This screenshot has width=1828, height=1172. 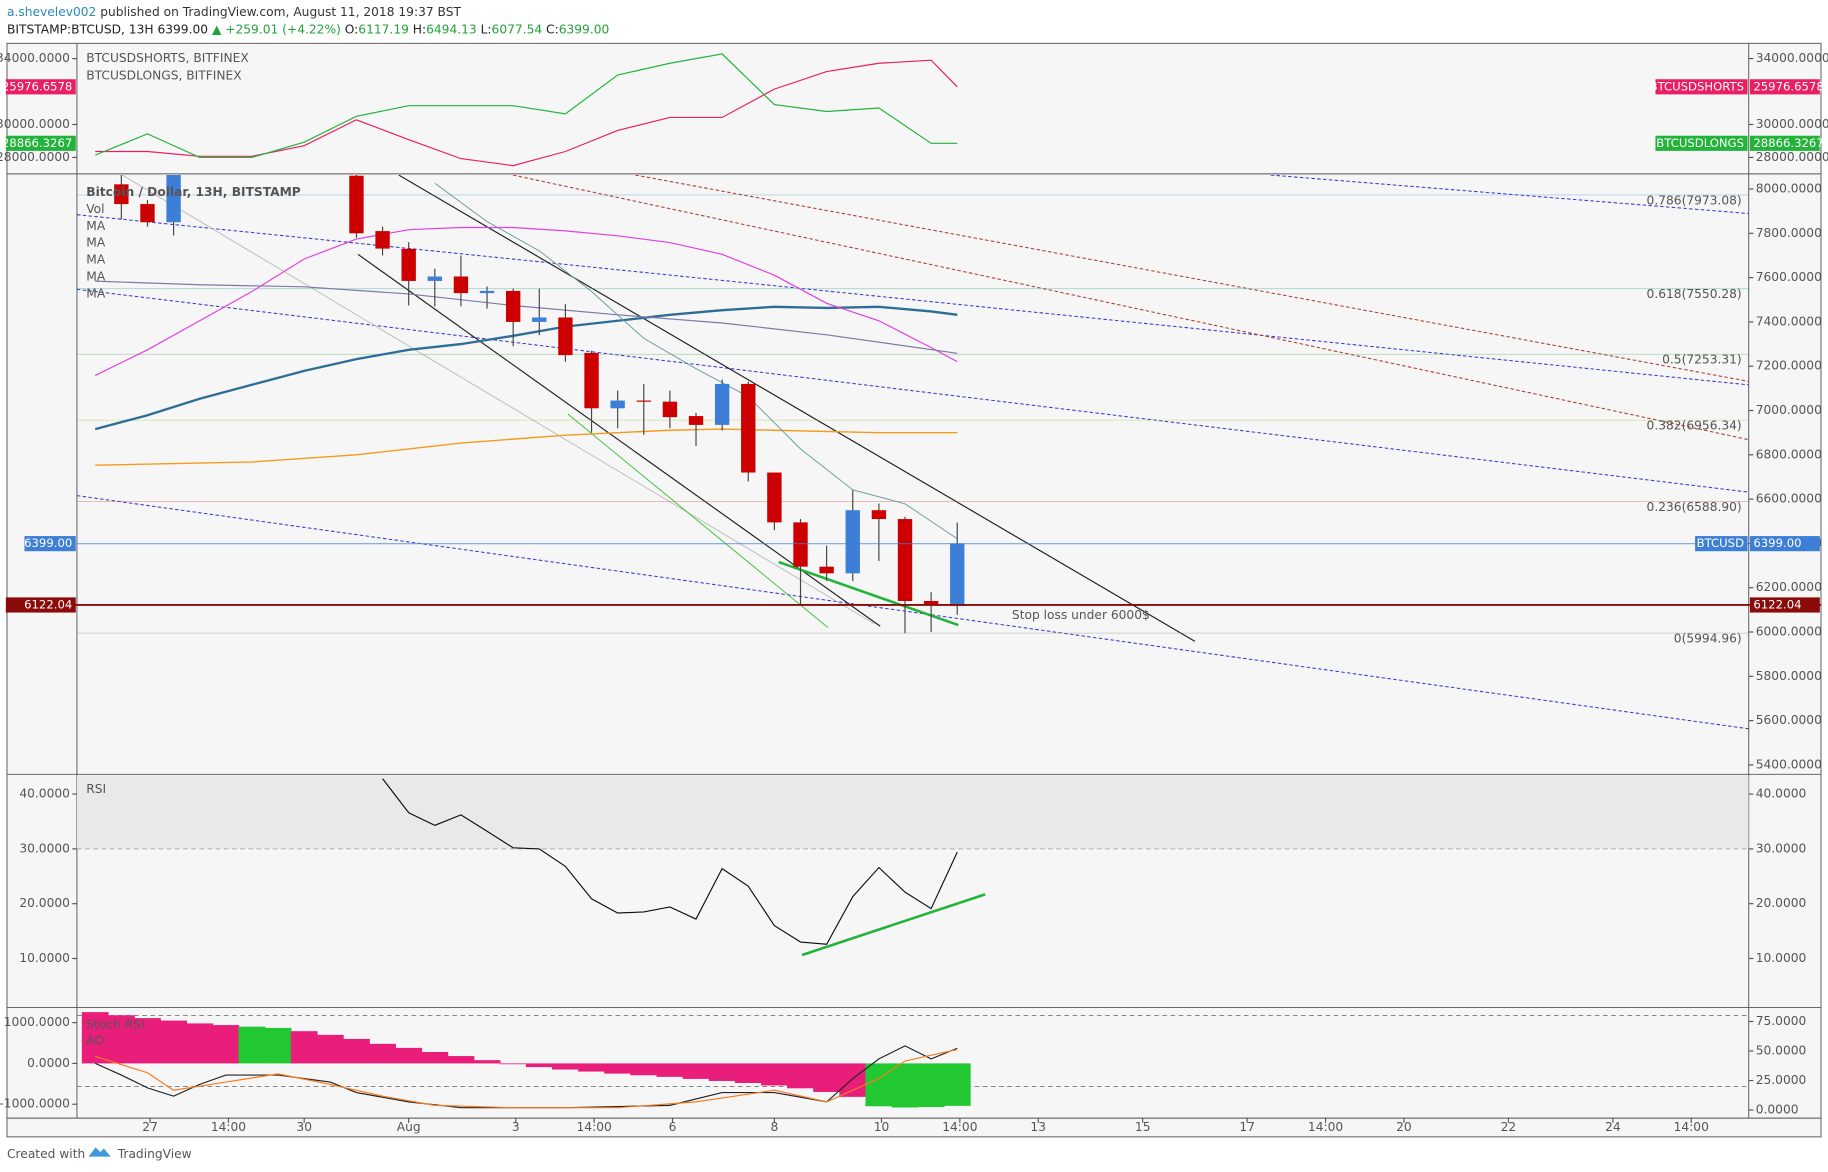 I want to click on x-tick-label: 8, so click(x=774, y=1127).